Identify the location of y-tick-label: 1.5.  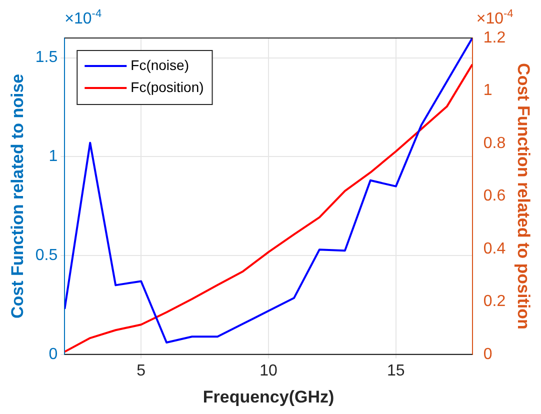
(46, 57).